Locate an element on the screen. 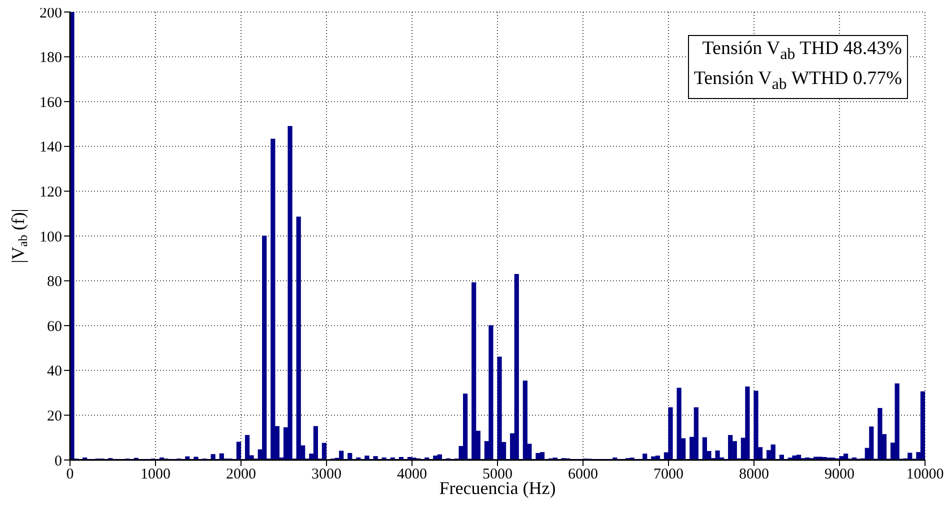  x-tick-label: 6000 is located at coordinates (583, 474).